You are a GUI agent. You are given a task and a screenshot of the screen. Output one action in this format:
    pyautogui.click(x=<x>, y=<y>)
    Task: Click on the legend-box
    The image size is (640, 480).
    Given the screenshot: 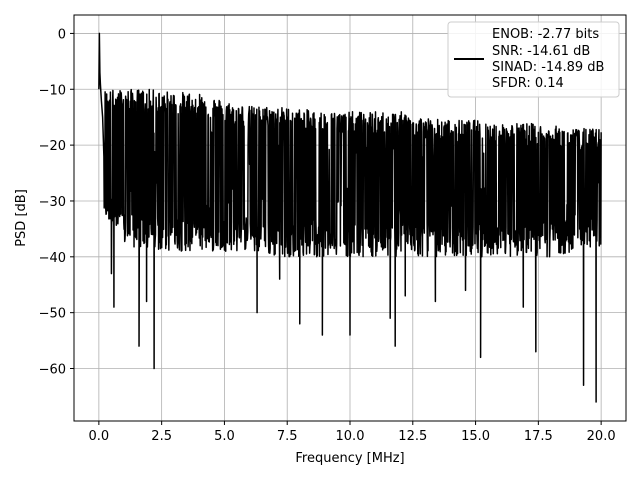 What is the action you would take?
    pyautogui.click(x=533, y=59)
    